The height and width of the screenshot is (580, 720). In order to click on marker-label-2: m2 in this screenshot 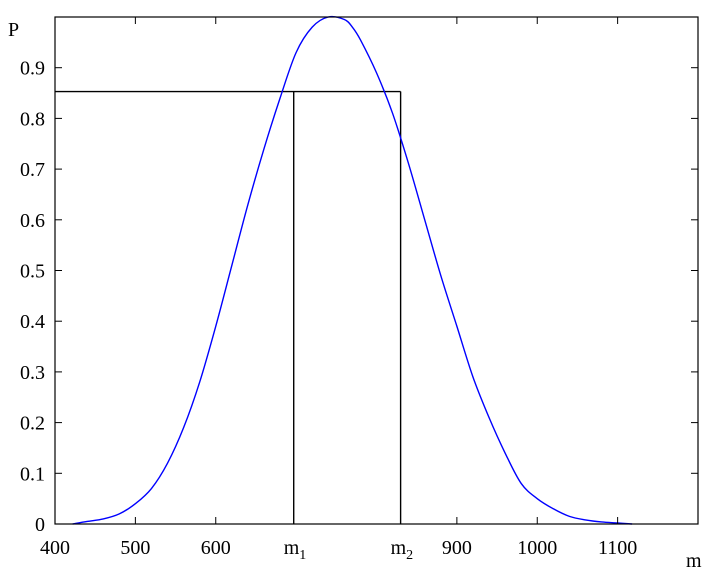, I will do `click(402, 550)`.